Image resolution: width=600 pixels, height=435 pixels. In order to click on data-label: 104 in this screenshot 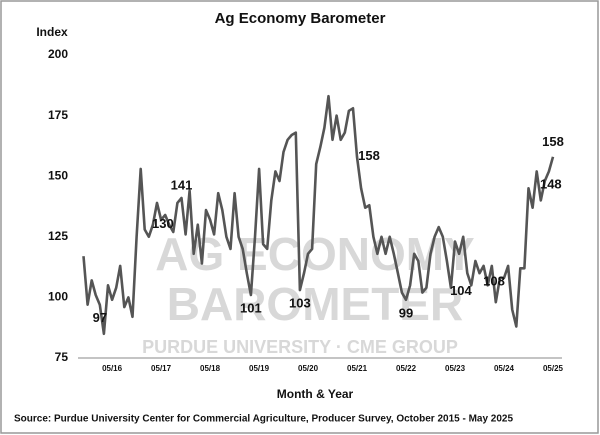, I will do `click(461, 290)`.